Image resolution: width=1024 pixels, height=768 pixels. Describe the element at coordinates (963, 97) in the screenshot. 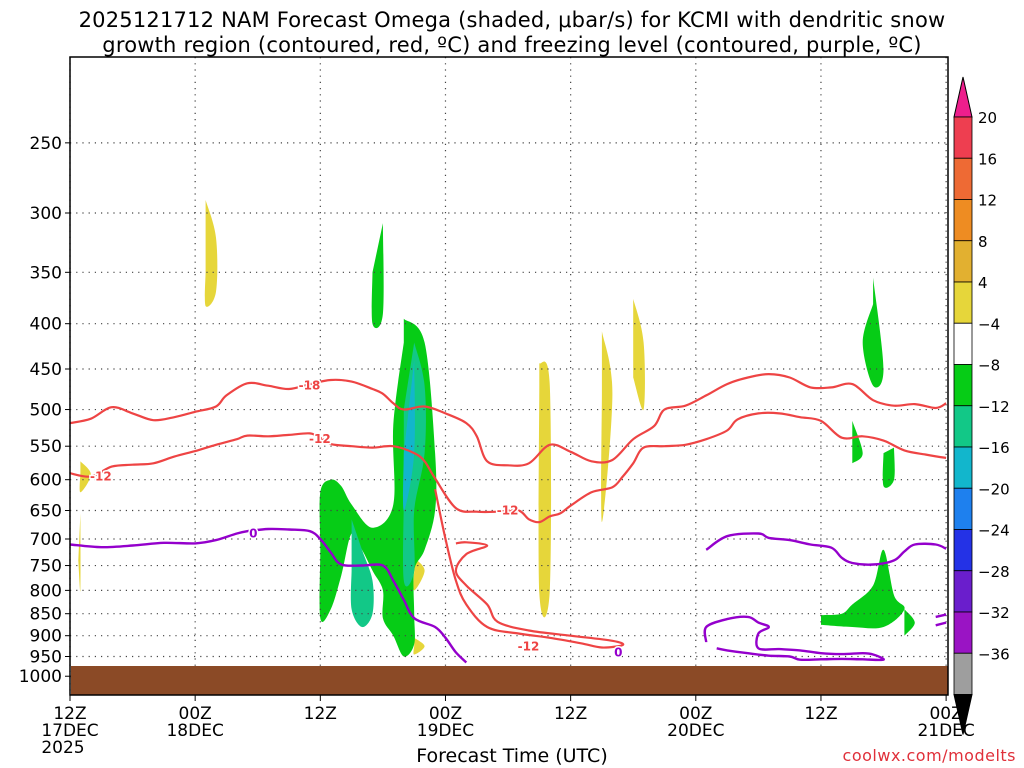

I see `colorbar-top-arrow` at that location.